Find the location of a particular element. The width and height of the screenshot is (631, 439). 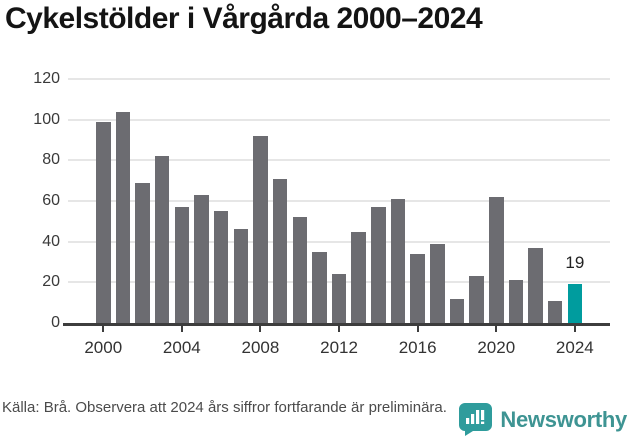

bar-2007 is located at coordinates (241, 276).